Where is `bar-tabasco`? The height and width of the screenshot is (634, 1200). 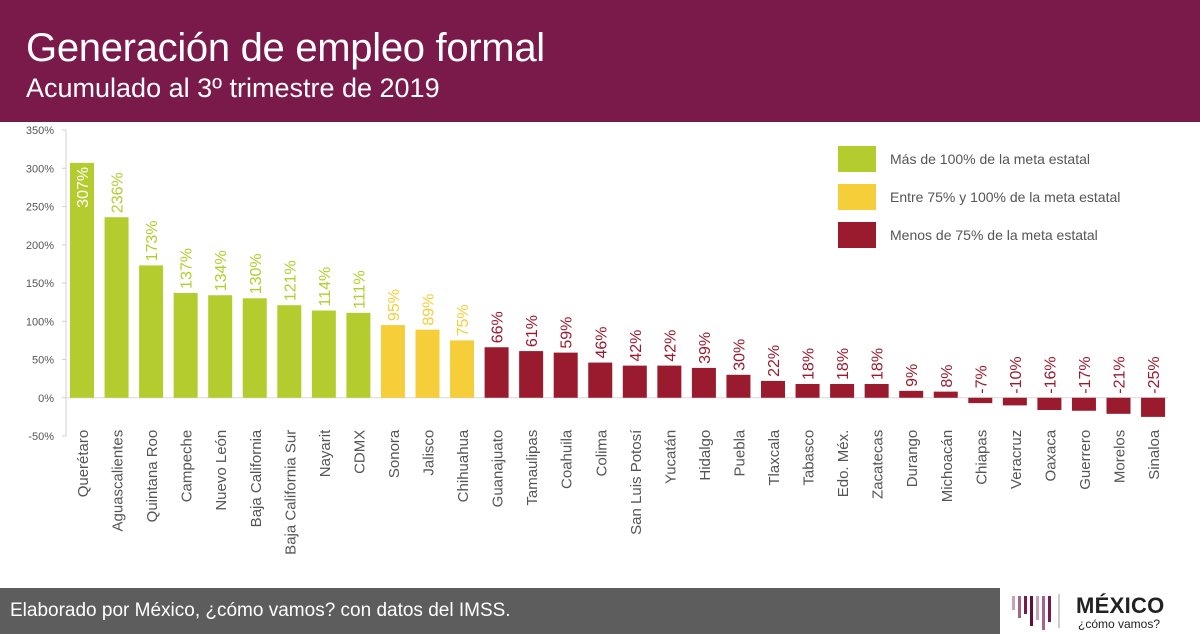 bar-tabasco is located at coordinates (807, 390).